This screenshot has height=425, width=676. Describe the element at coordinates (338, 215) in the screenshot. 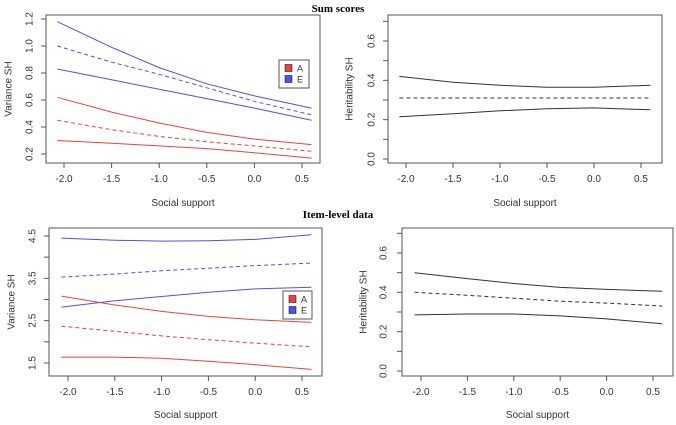

I see `section-title-item-level: Item-level data` at that location.